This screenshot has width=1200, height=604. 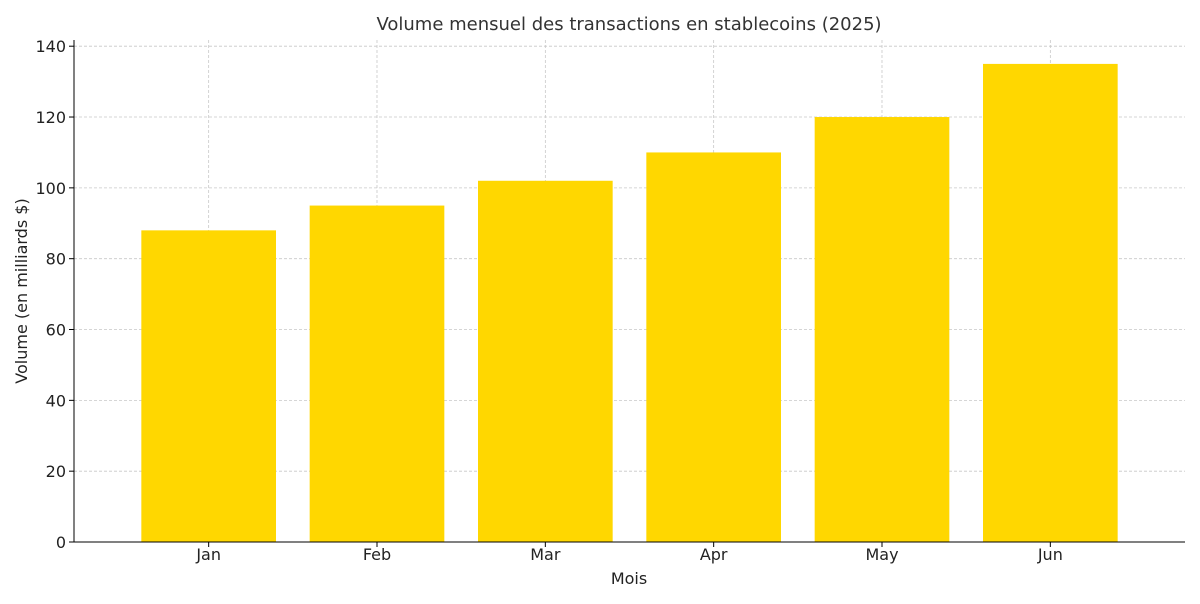 I want to click on x-axis-label: Mois, so click(x=629, y=578).